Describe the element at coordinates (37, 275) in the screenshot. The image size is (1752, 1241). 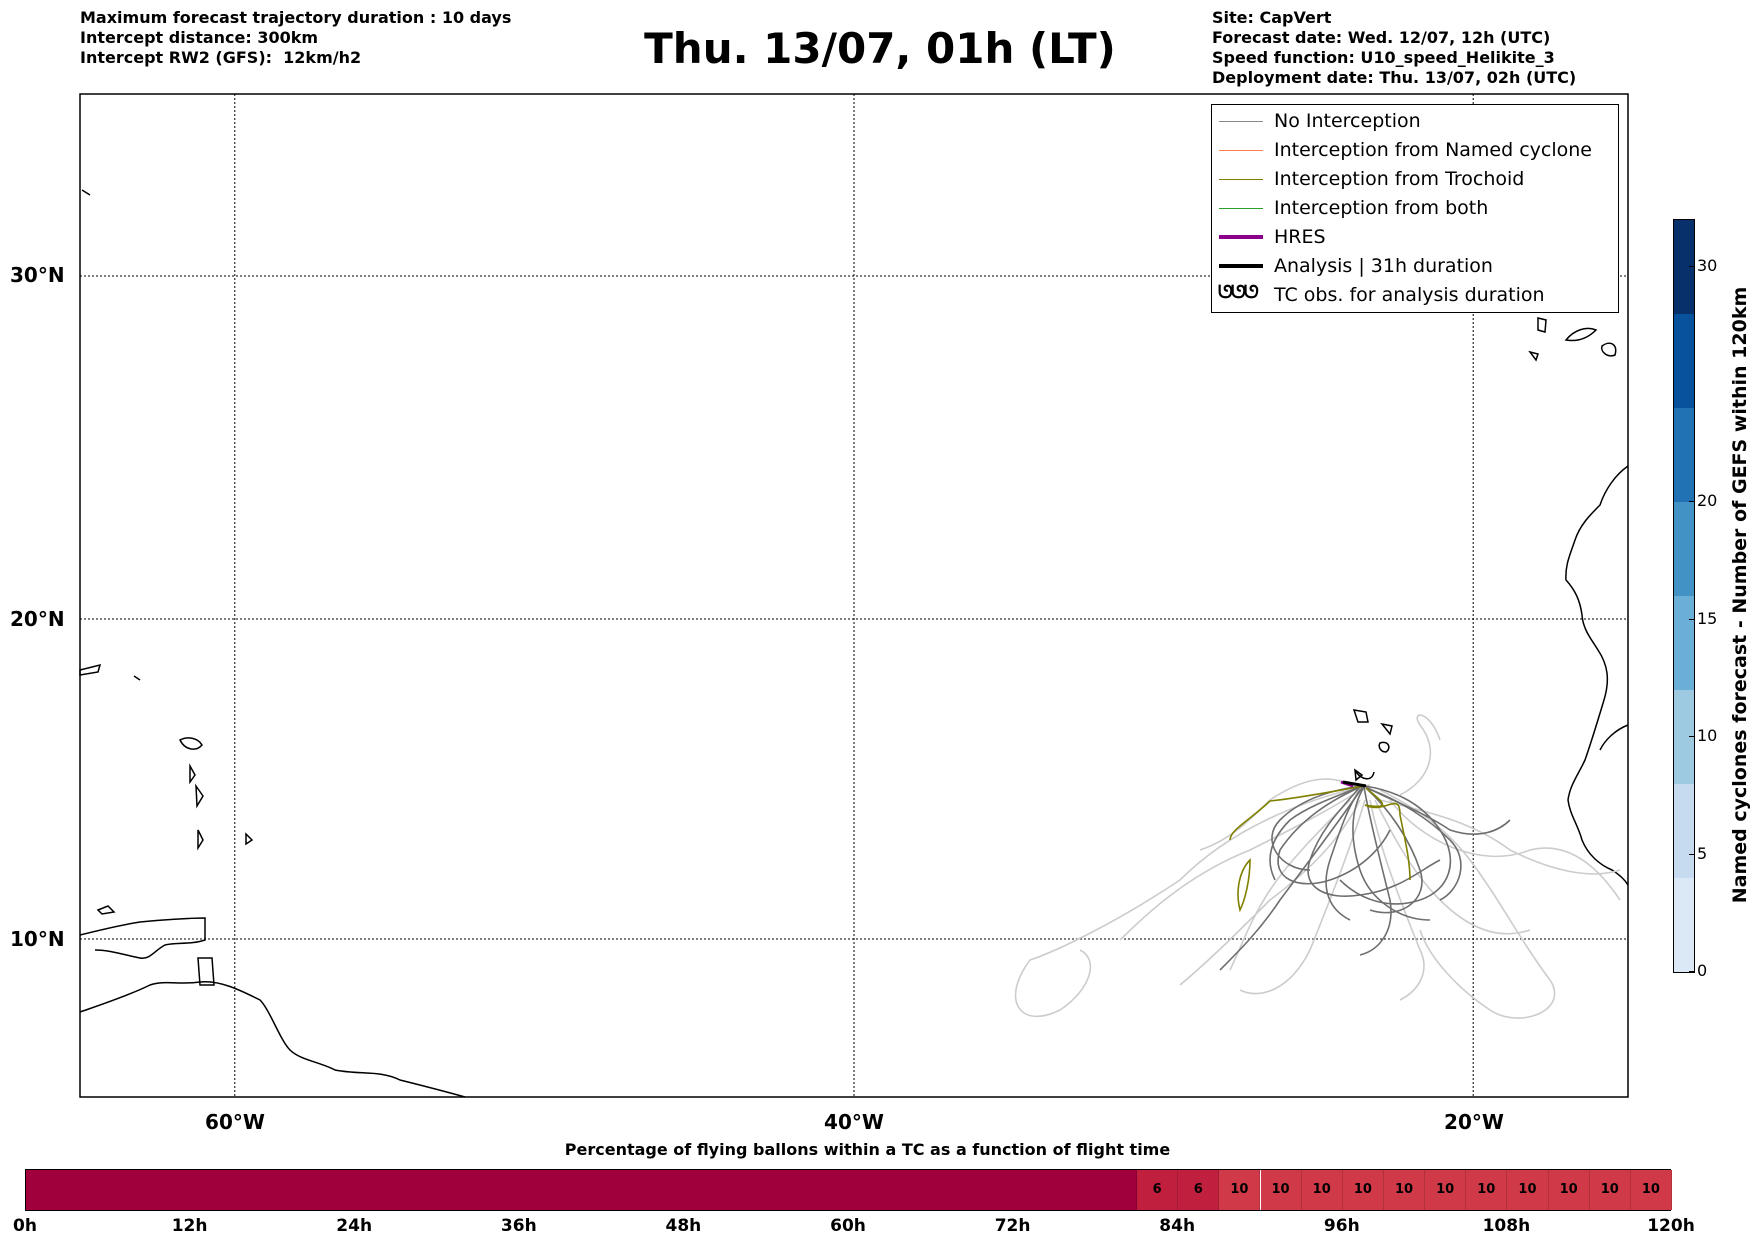
I see `lat-label-30n: 30°N` at that location.